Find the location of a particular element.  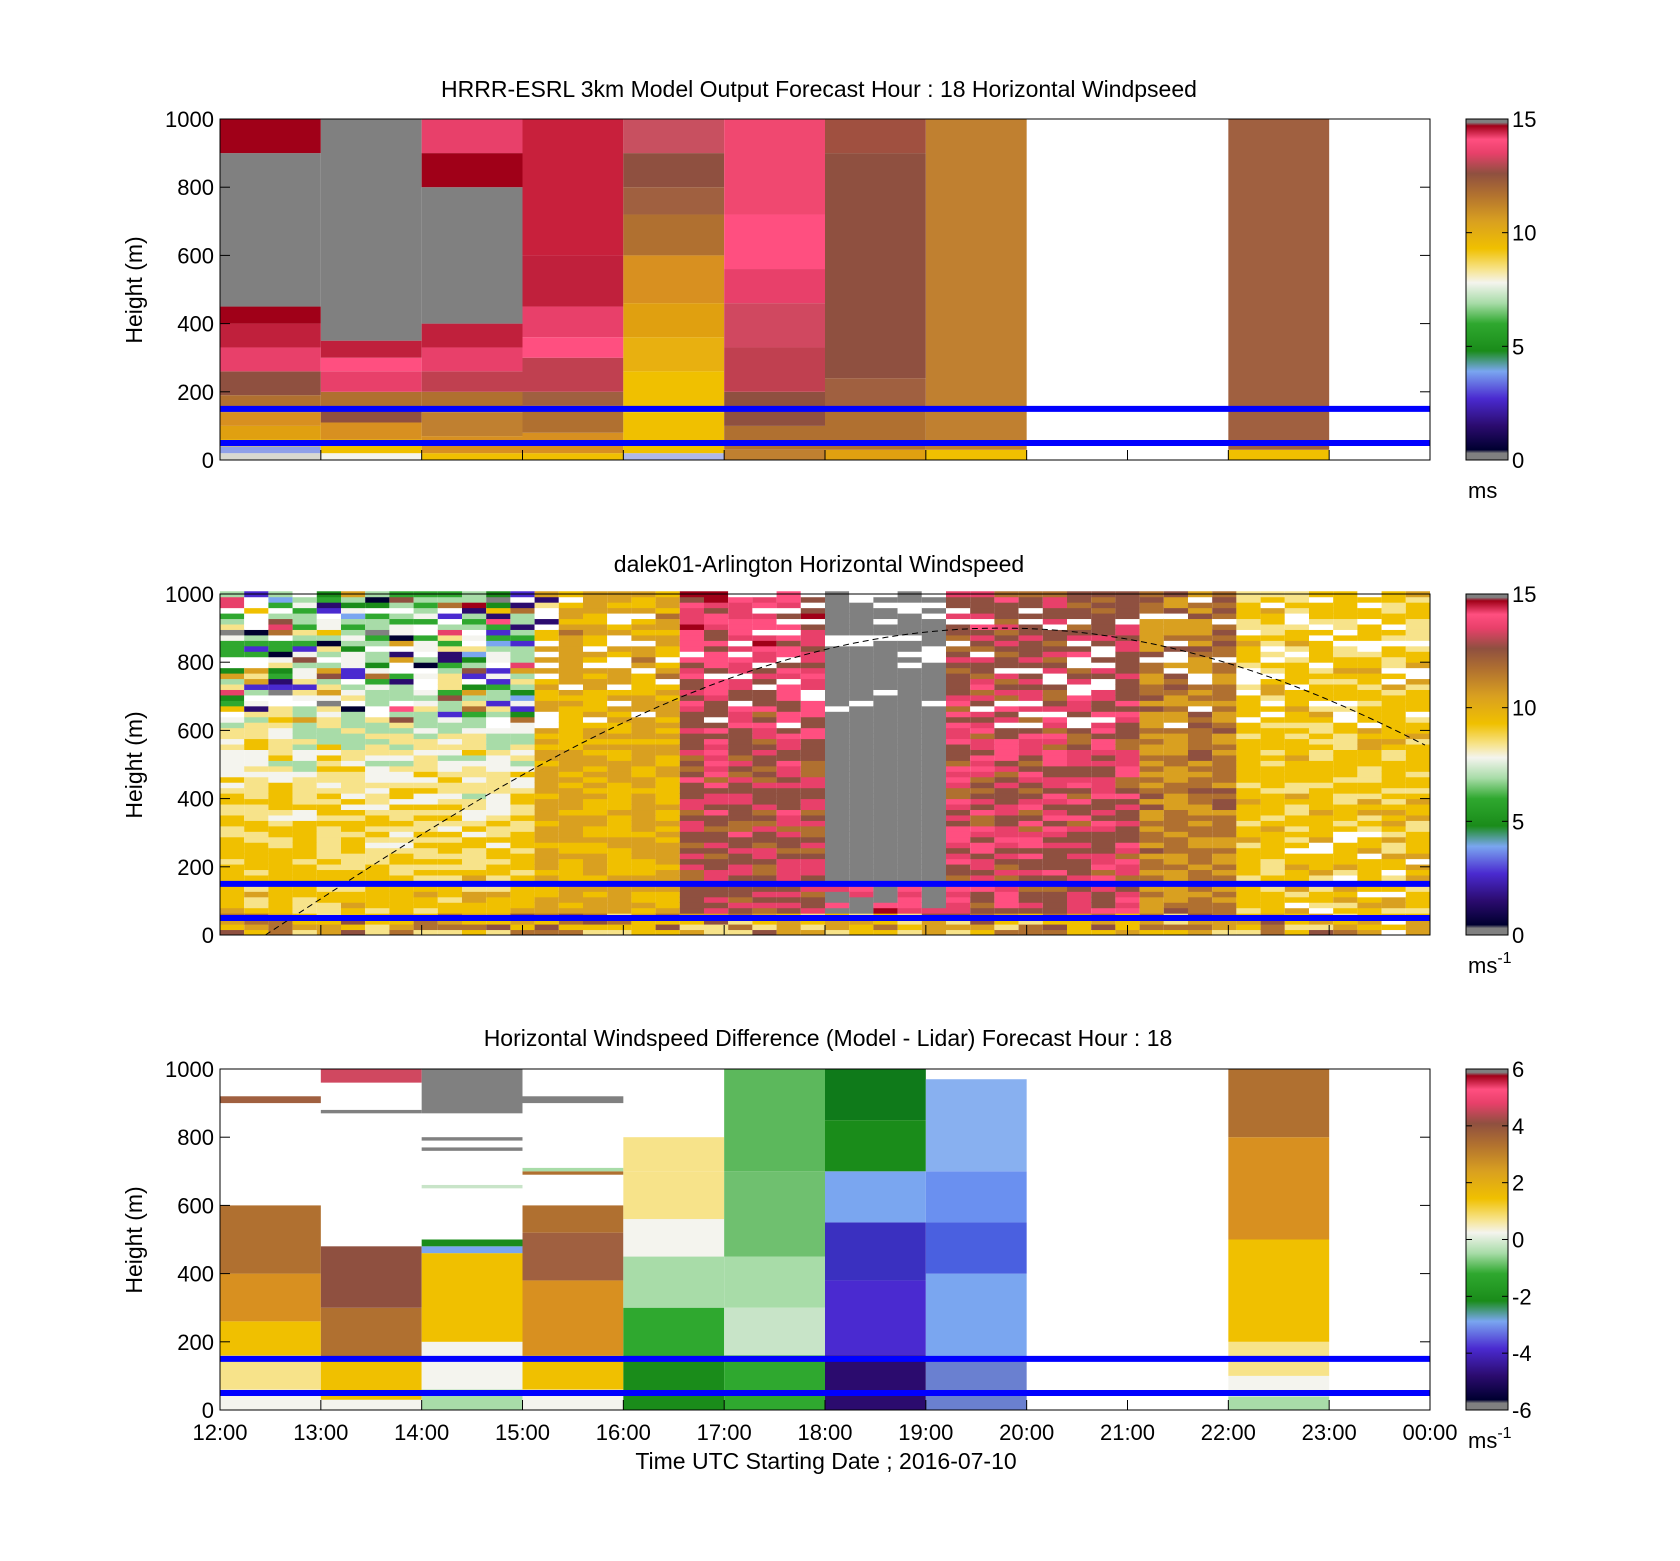

colorbar-tick-label: 0 is located at coordinates (1518, 1240).